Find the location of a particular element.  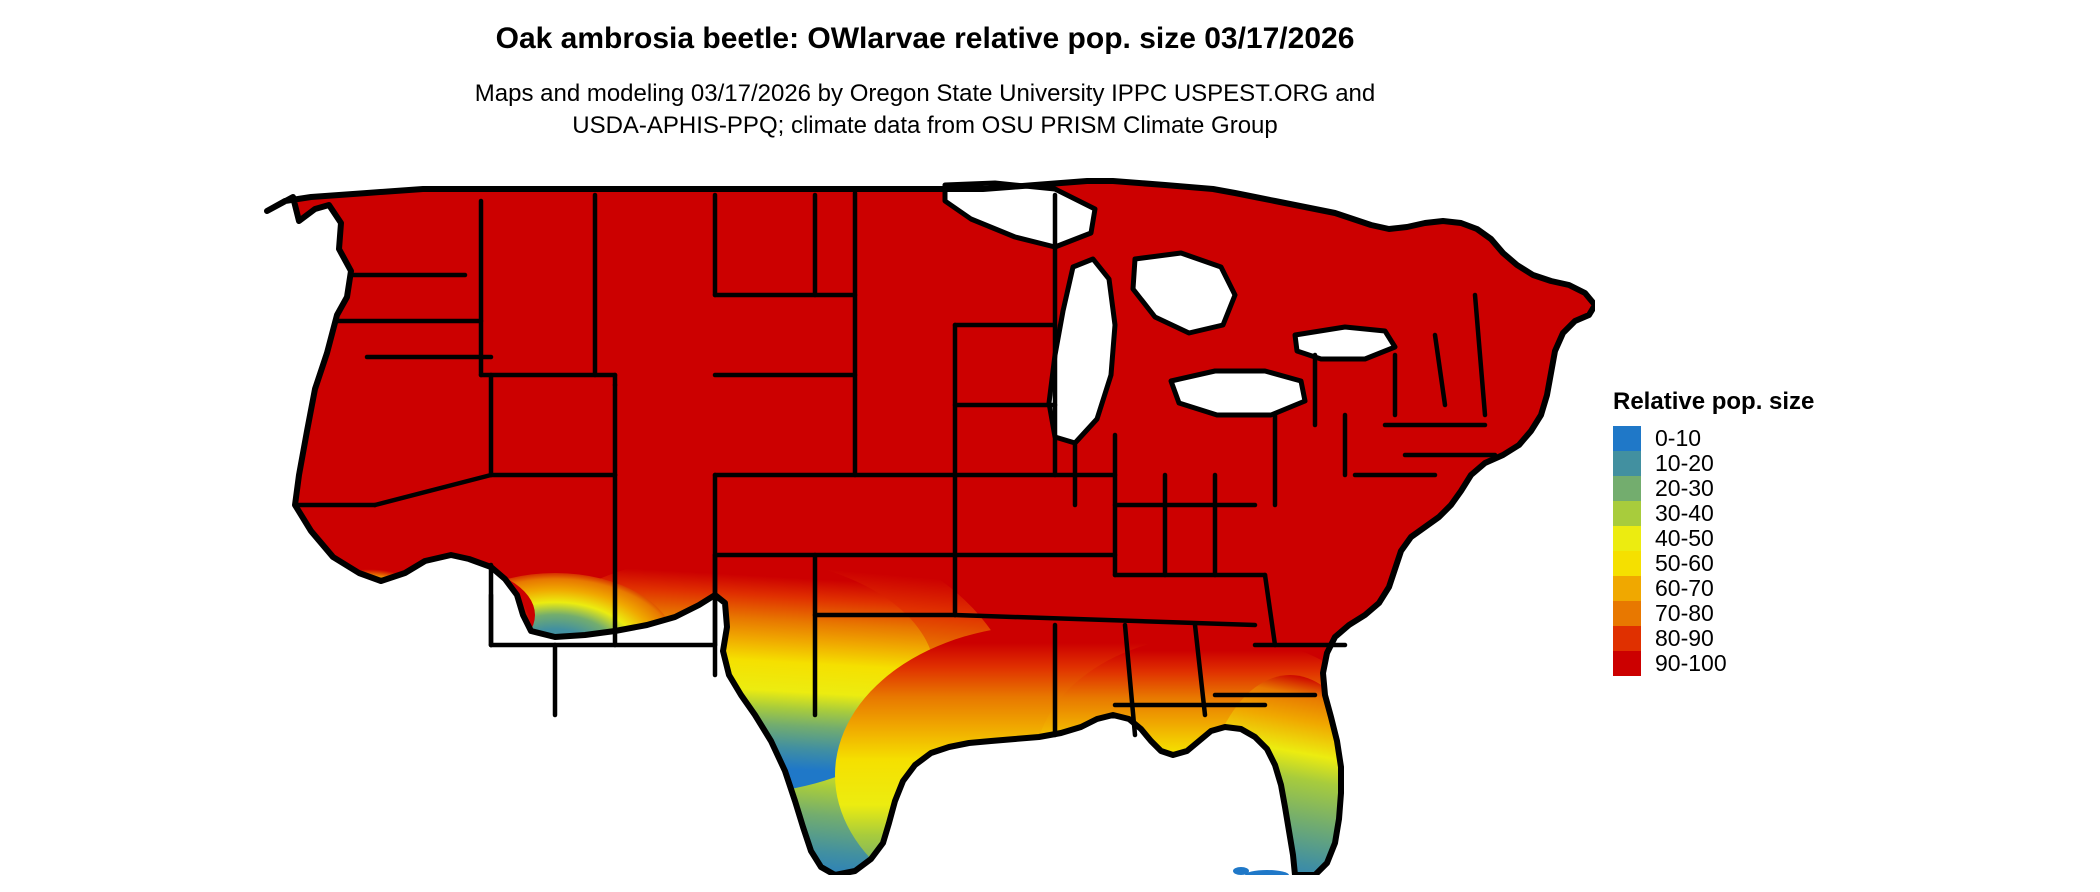

legend-label: 90-100 is located at coordinates (1691, 663).